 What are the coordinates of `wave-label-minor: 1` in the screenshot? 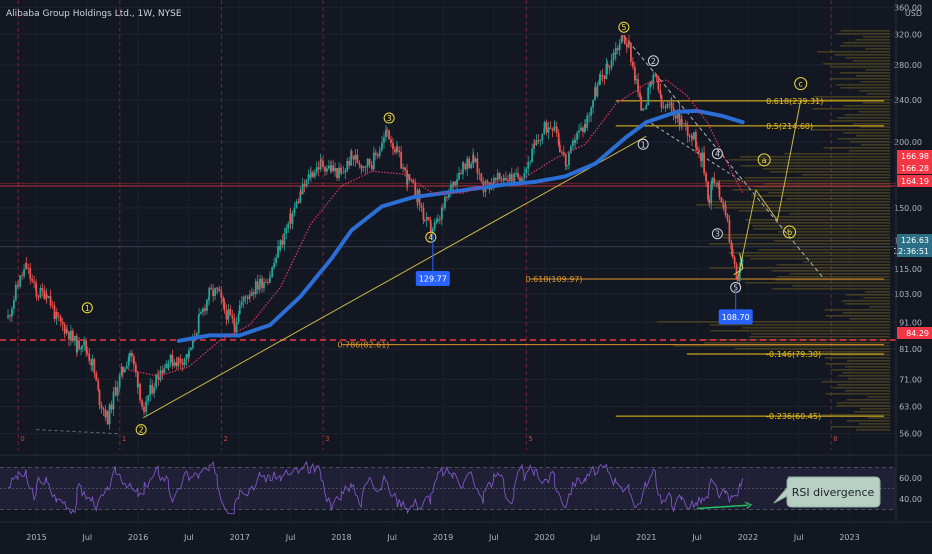 It's located at (643, 144).